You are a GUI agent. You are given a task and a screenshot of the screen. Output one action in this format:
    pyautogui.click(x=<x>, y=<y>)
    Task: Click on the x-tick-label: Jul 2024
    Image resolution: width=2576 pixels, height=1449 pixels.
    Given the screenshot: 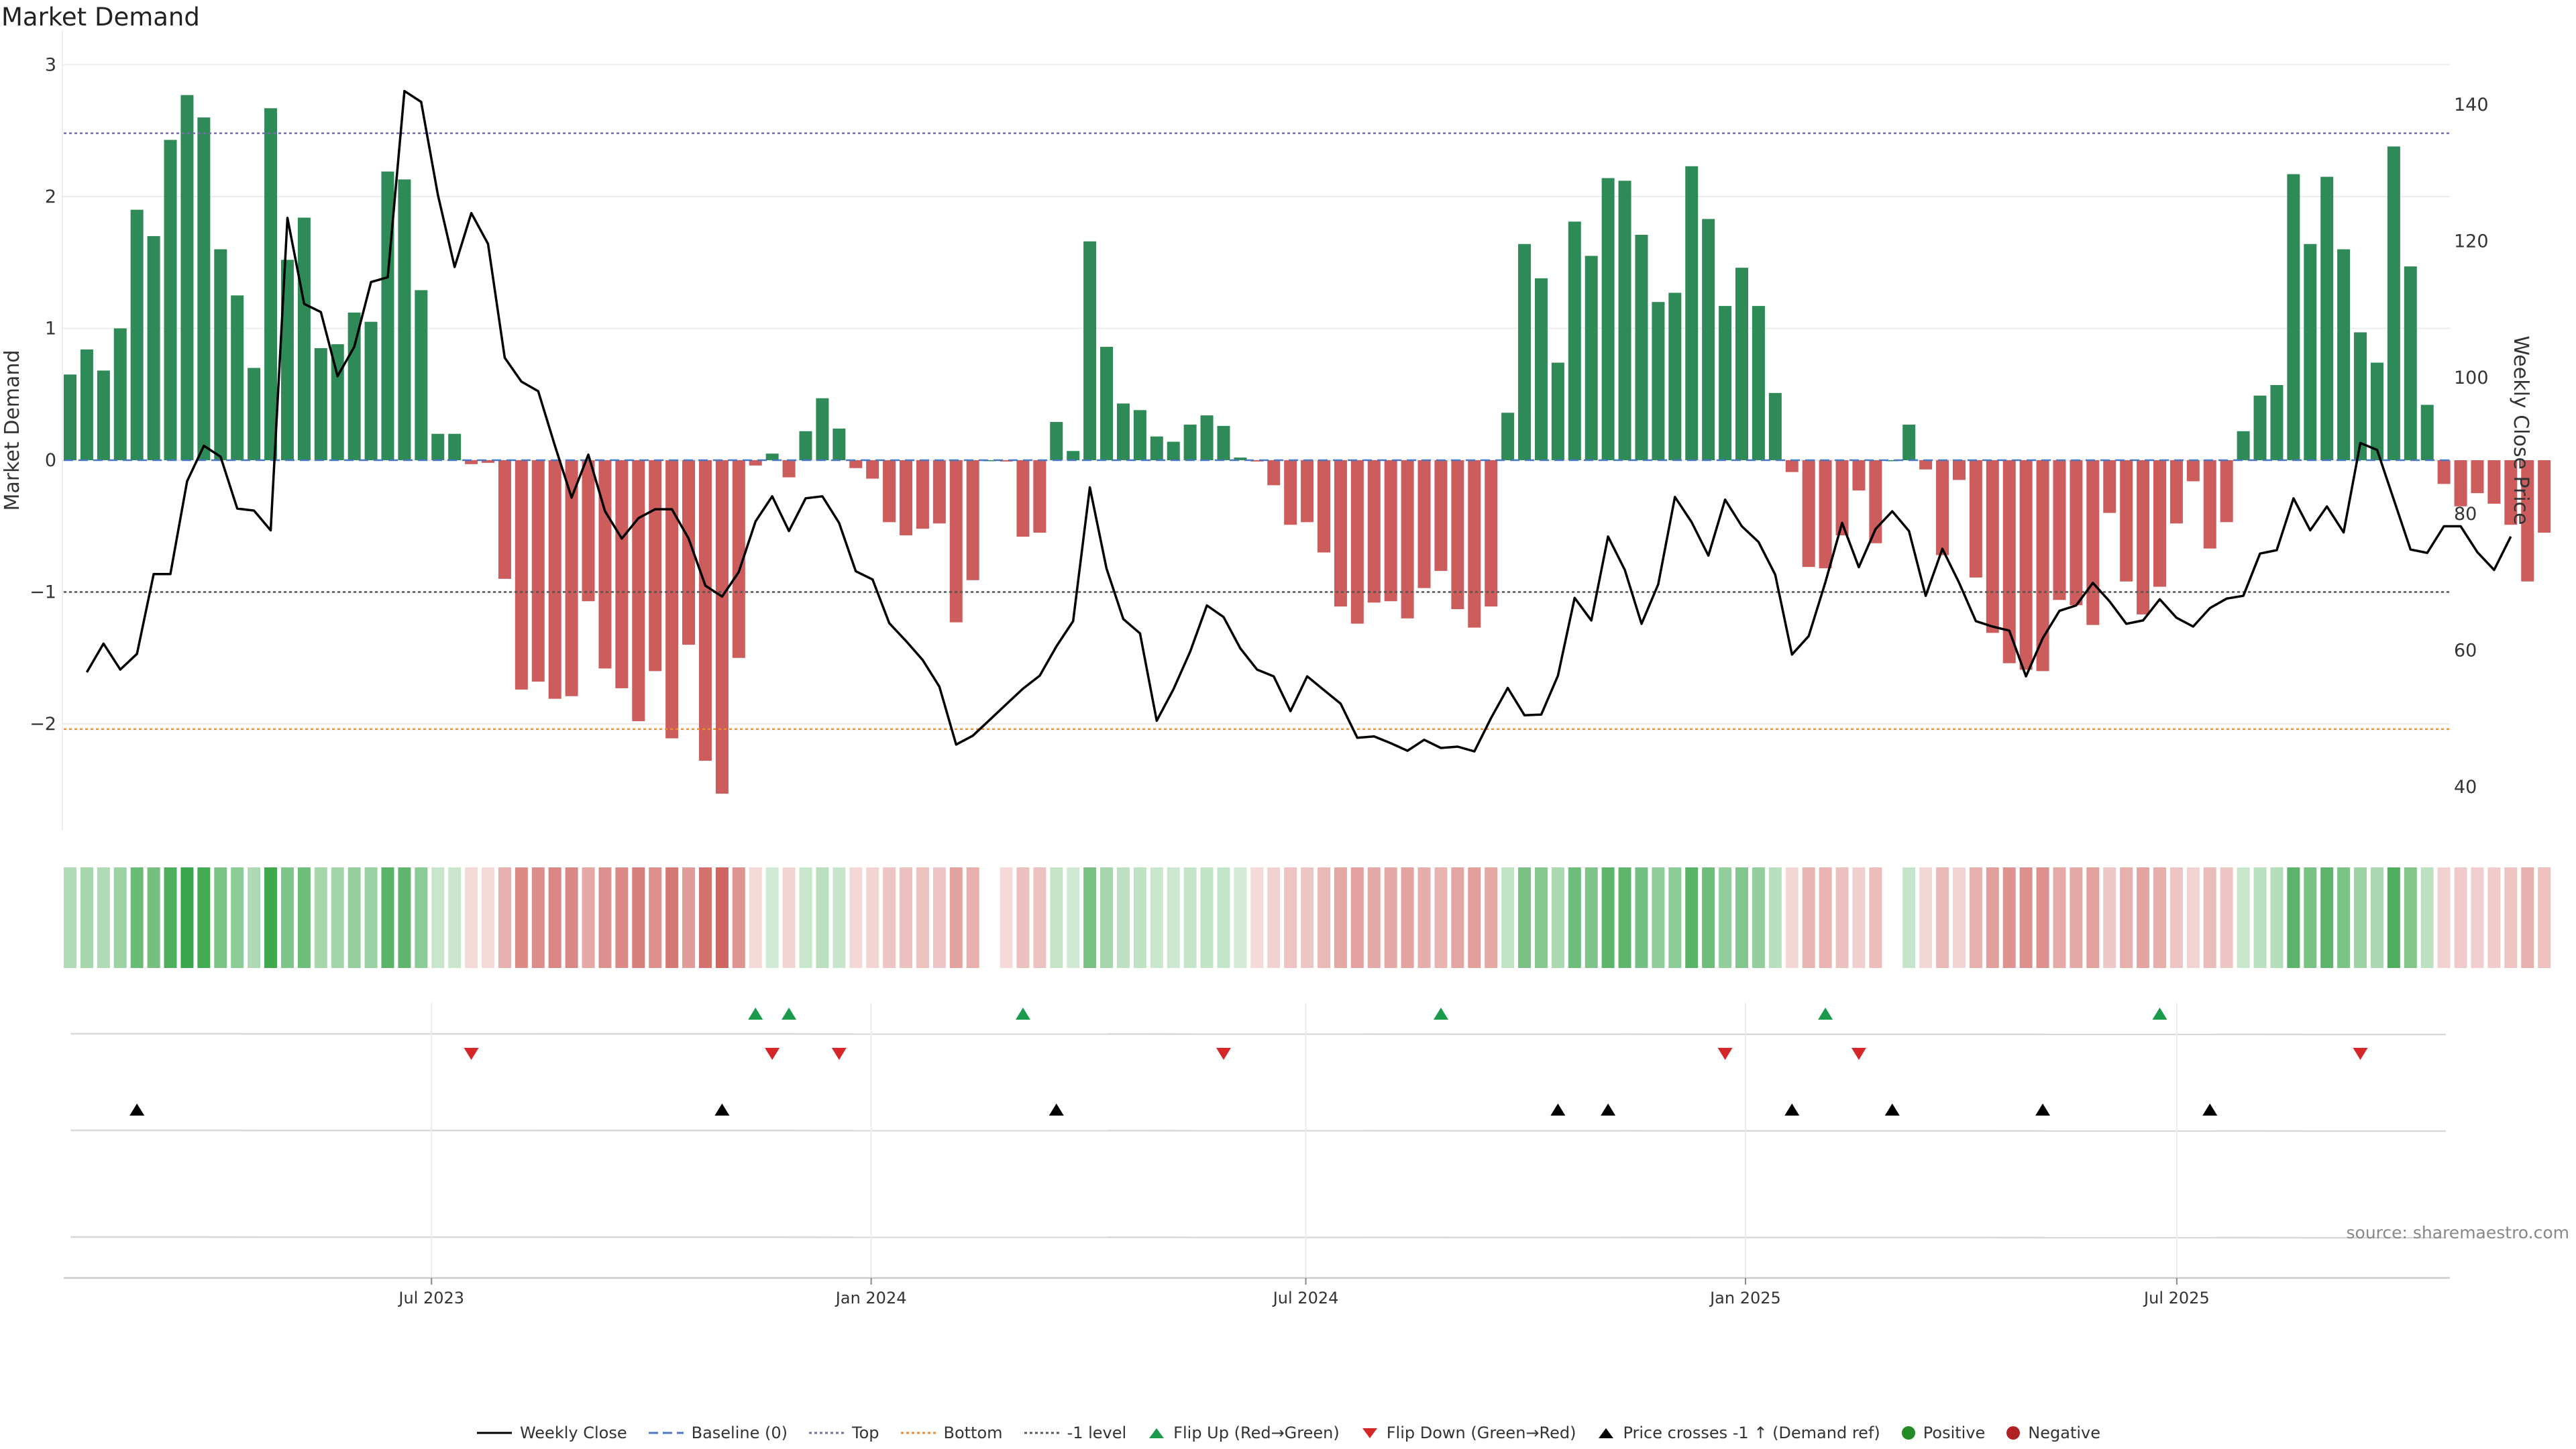 What is the action you would take?
    pyautogui.click(x=1305, y=1298)
    